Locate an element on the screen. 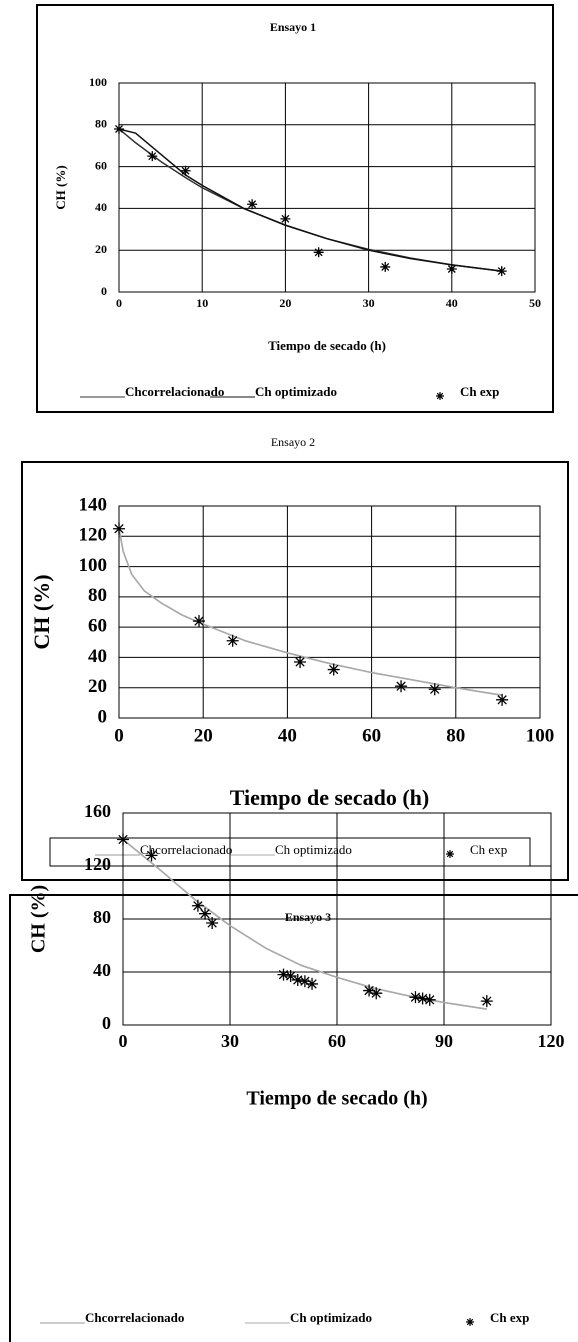 This screenshot has height=1342, width=578. x-tick-label: 50 is located at coordinates (535, 303).